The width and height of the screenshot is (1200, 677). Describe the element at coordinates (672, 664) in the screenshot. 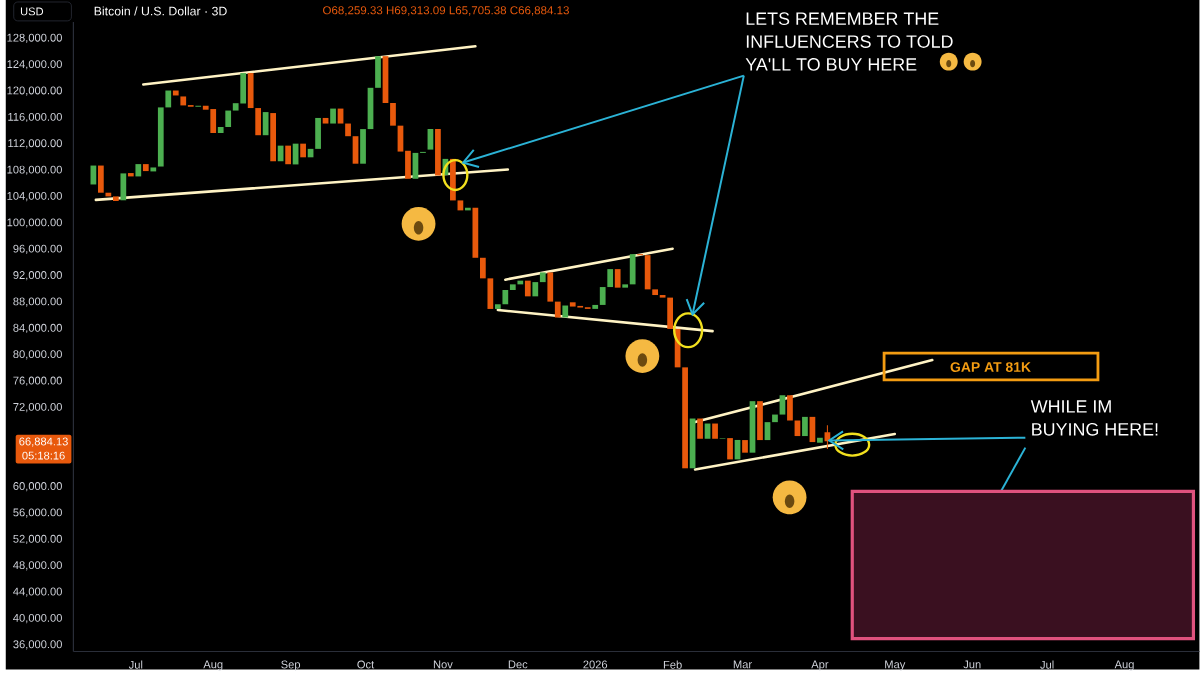

I see `x-tick-label: Feb` at that location.